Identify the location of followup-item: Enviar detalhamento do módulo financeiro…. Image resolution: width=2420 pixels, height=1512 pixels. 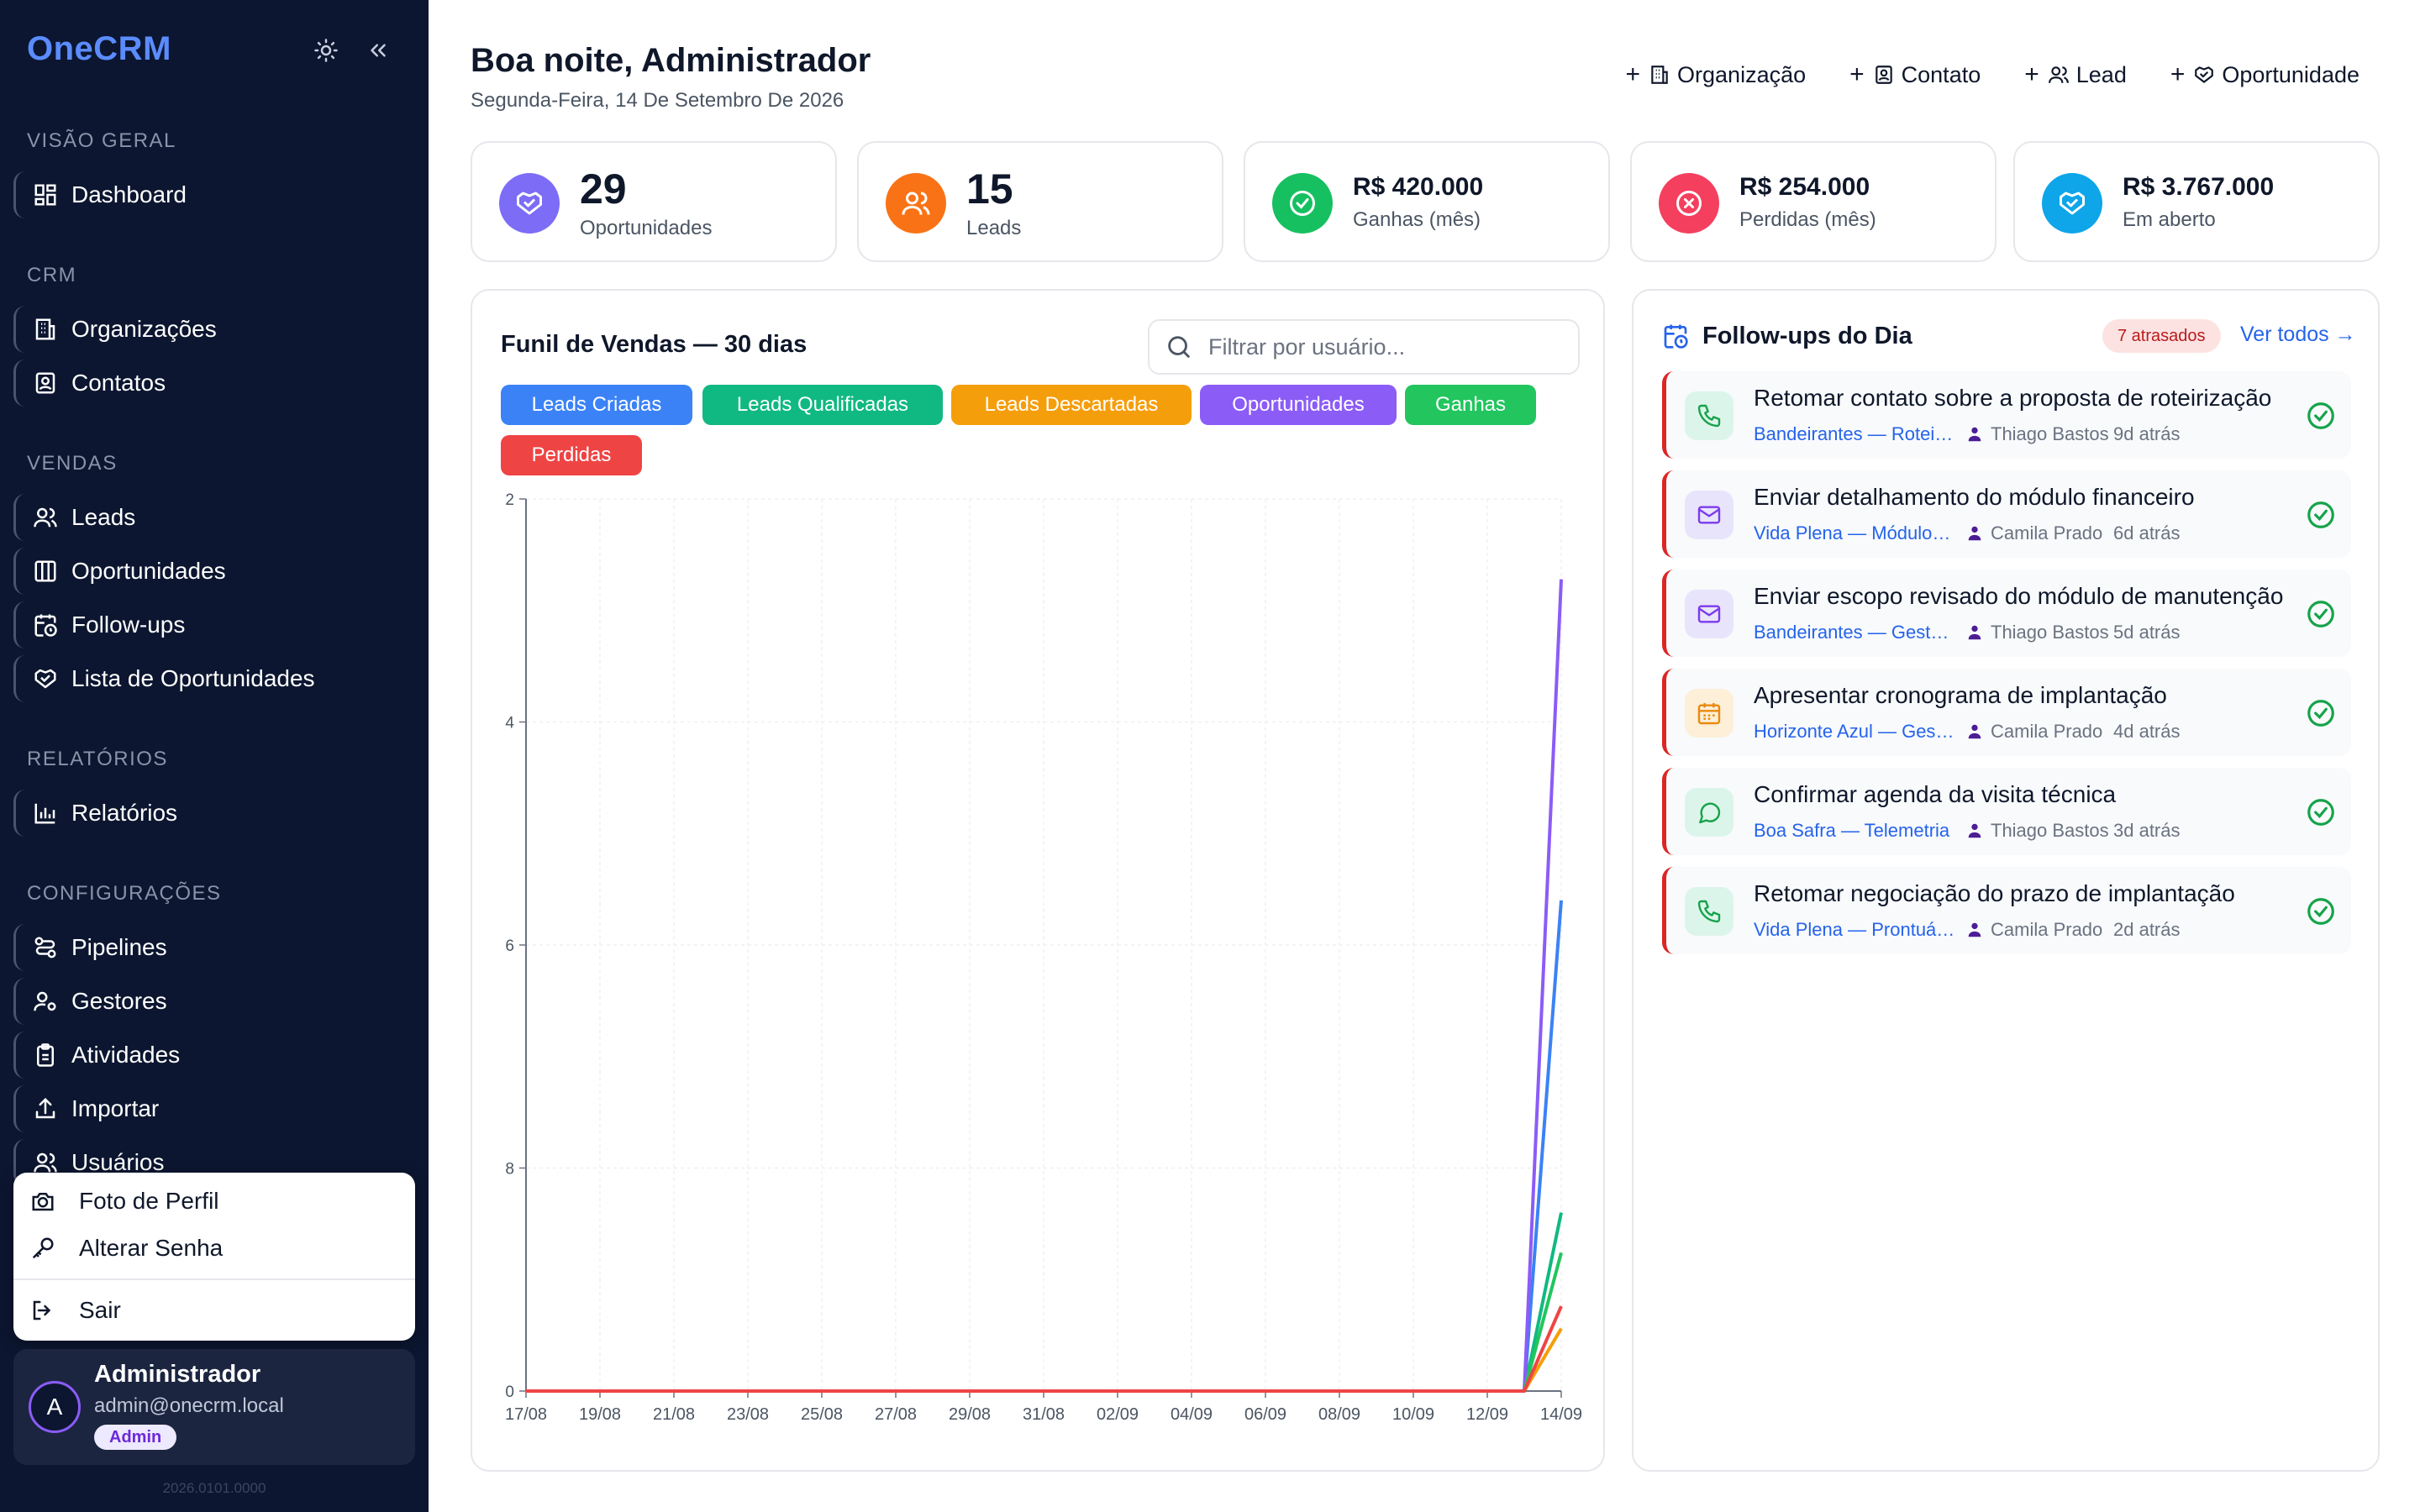
(2006, 514).